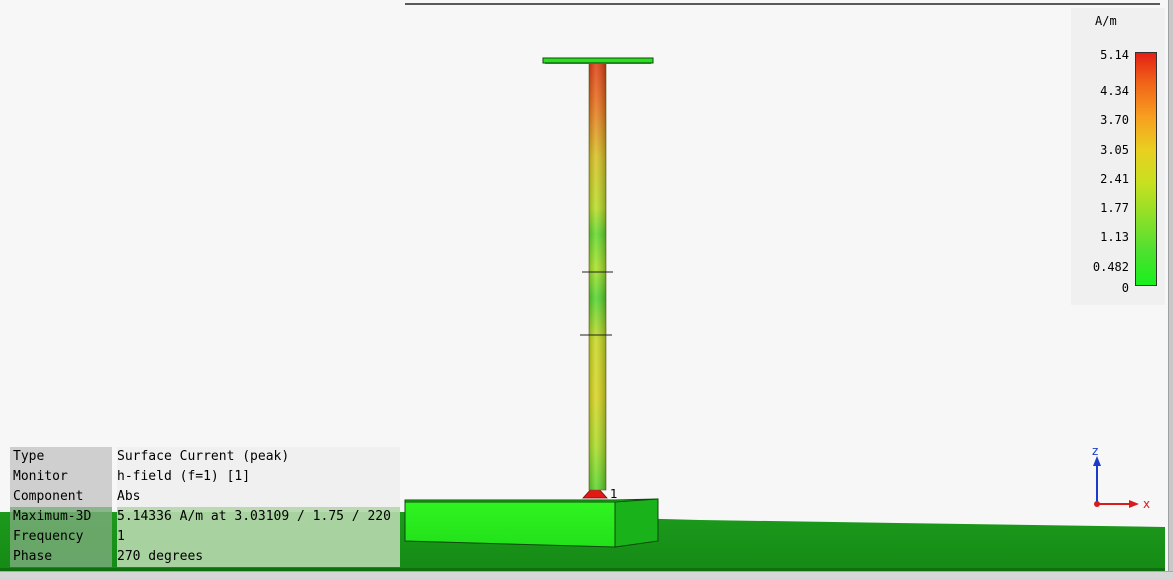 The height and width of the screenshot is (579, 1173). Describe the element at coordinates (61, 517) in the screenshot. I see `info-key: Maximum-3D` at that location.